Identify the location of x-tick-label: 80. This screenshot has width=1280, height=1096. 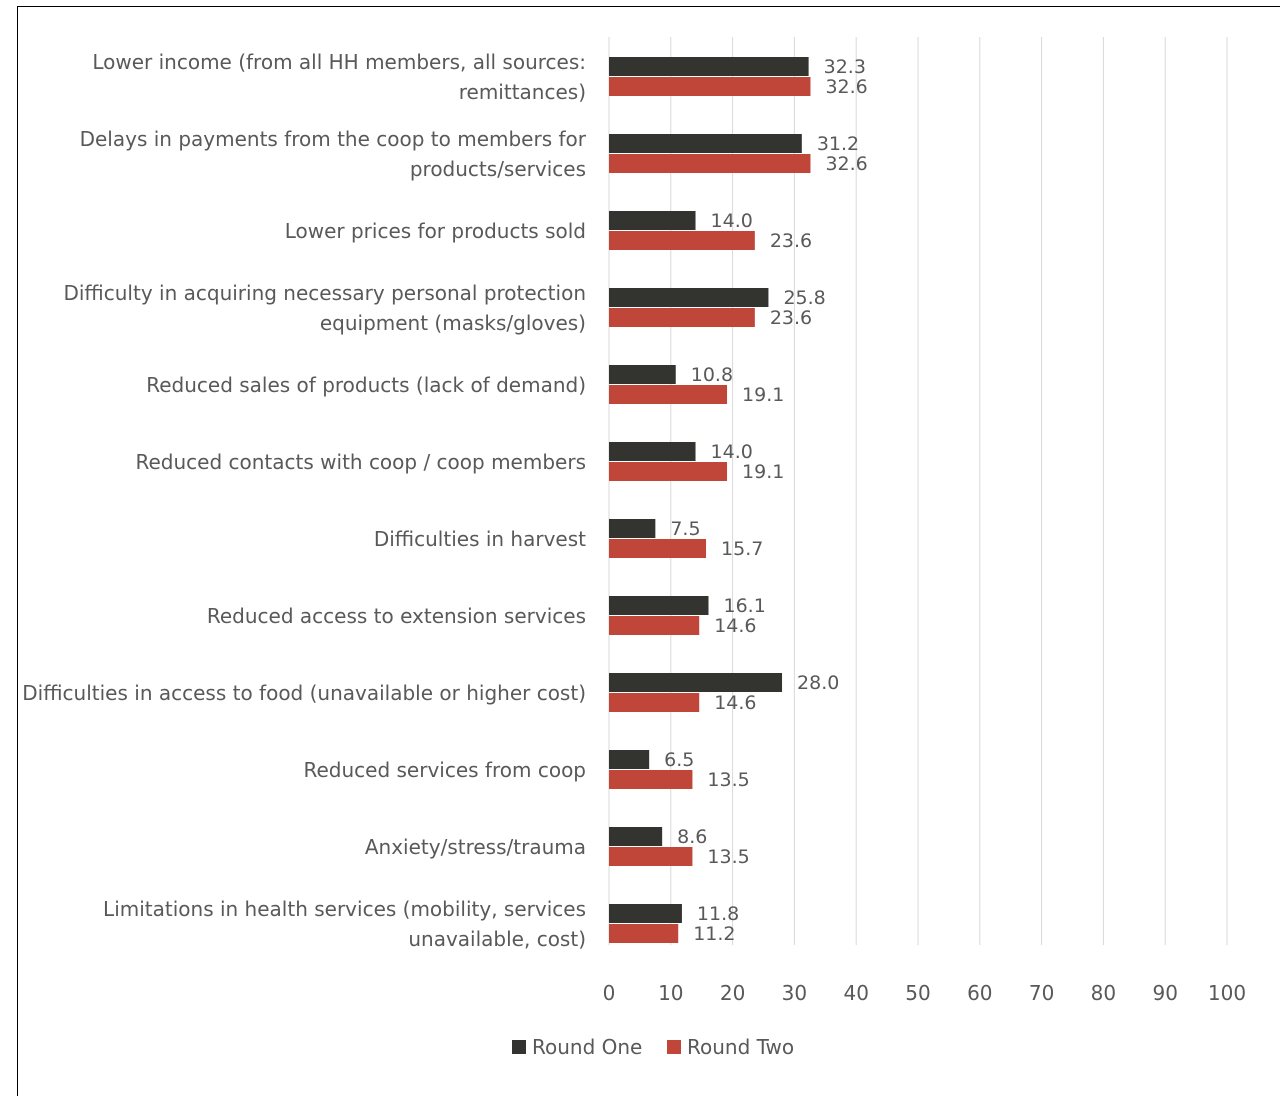
(1103, 993).